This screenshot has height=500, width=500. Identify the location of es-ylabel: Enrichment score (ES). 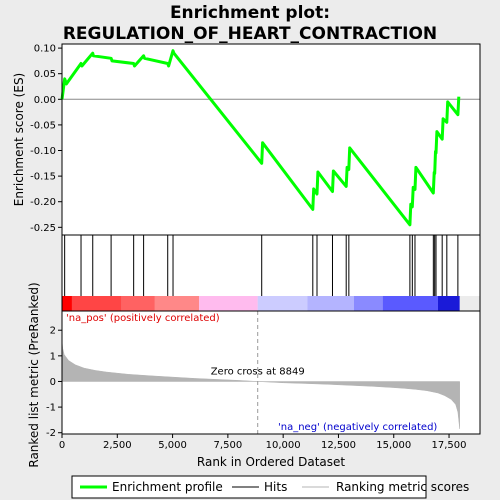
(19, 139).